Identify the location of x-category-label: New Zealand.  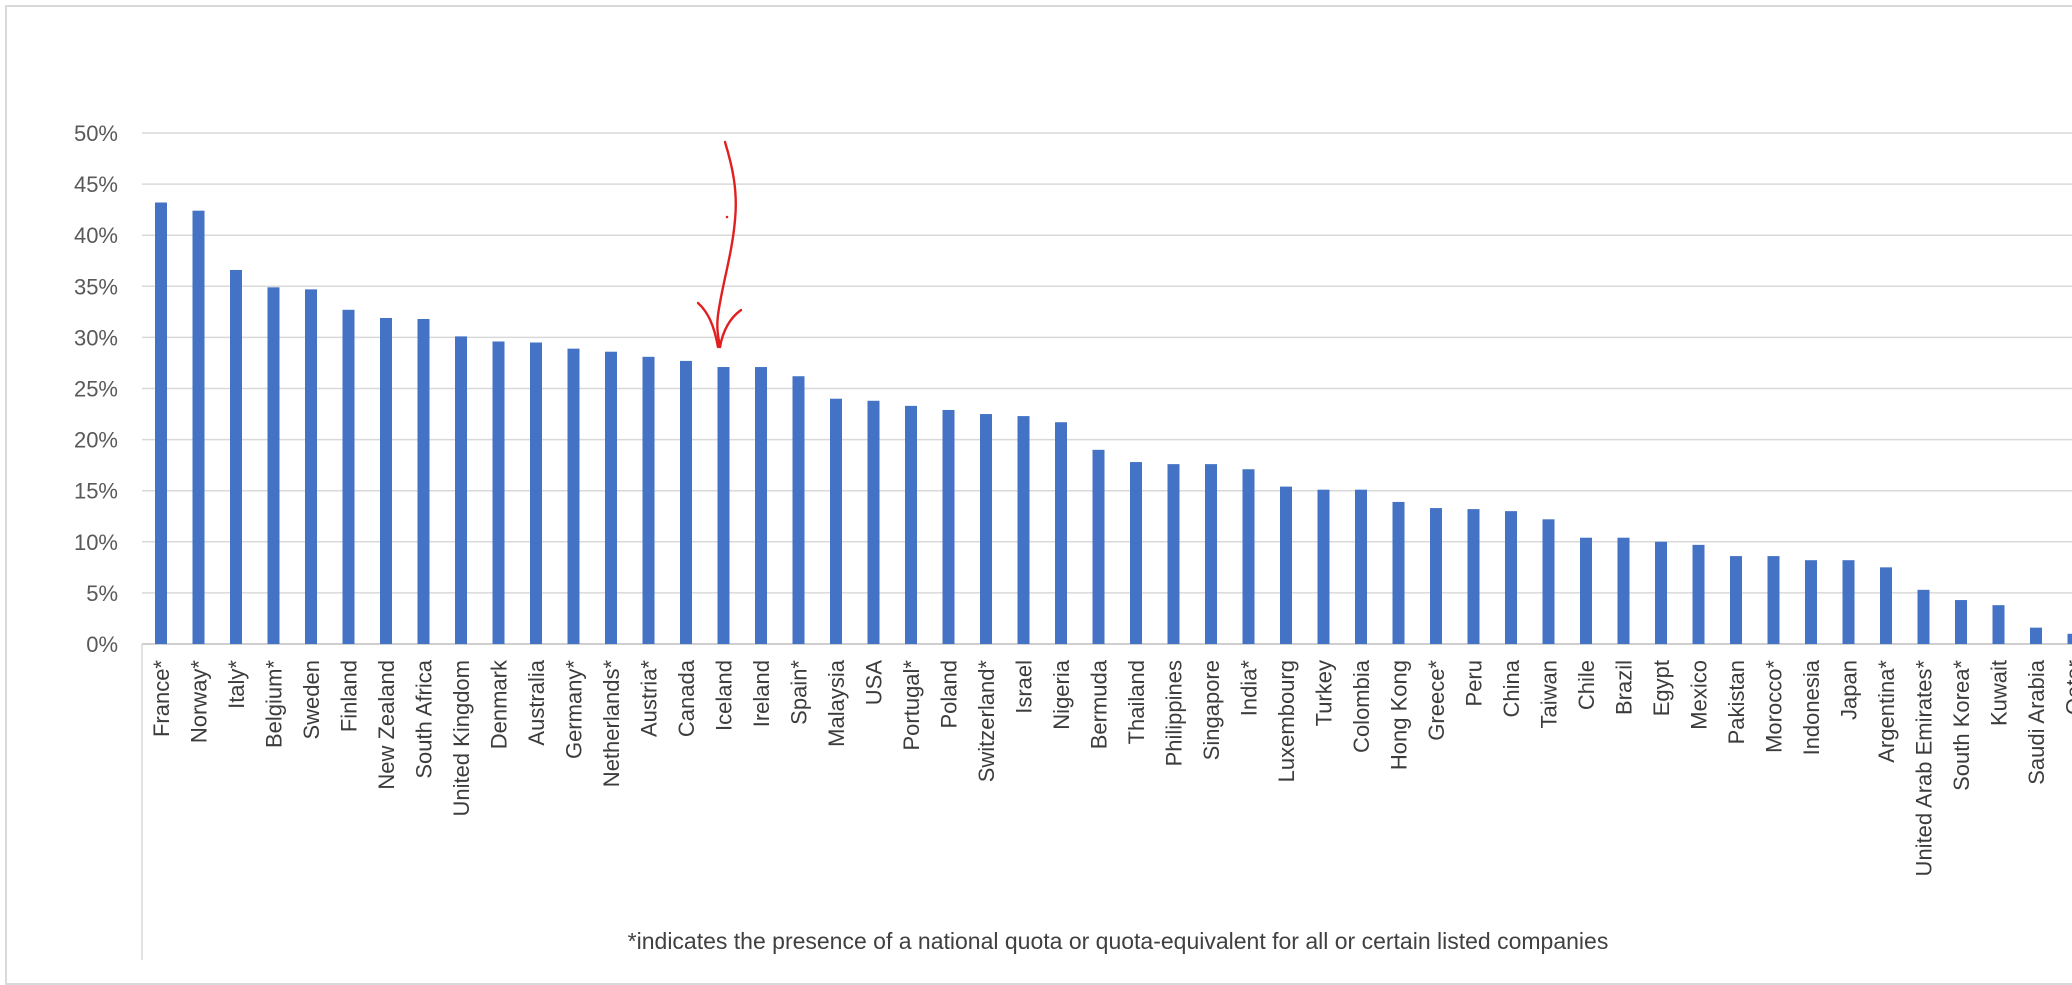
(386, 725).